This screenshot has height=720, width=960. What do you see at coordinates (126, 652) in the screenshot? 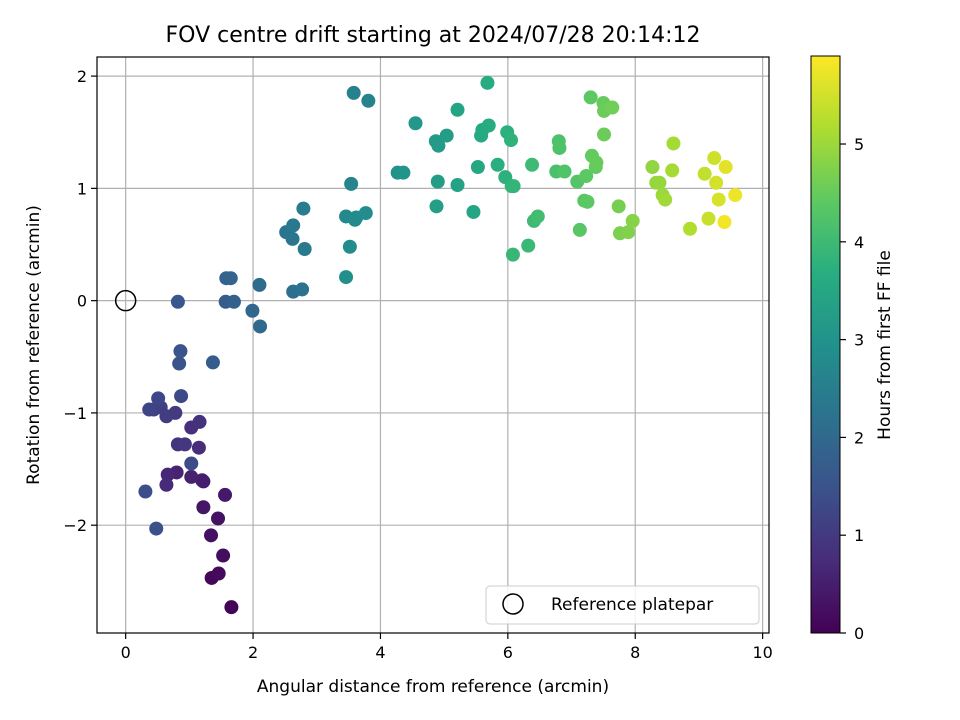
I see `x-tick-label: 0` at bounding box center [126, 652].